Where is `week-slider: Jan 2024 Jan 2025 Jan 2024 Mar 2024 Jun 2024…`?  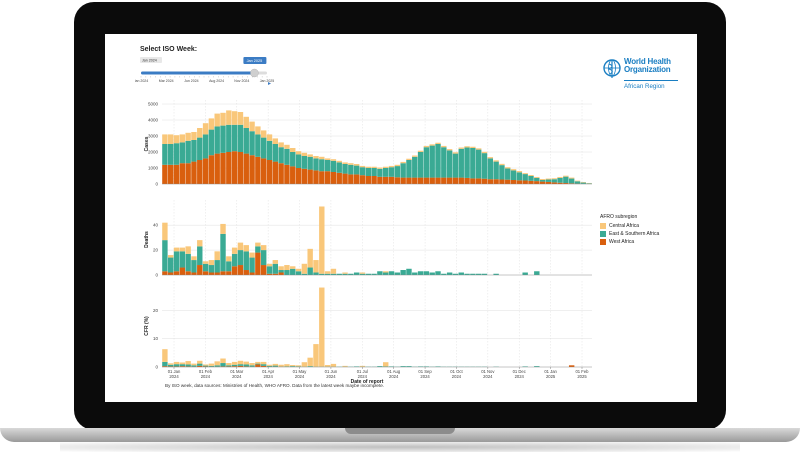 week-slider: Jan 2024 Jan 2025 Jan 2024 Mar 2024 Jun 2024… is located at coordinates (205, 72).